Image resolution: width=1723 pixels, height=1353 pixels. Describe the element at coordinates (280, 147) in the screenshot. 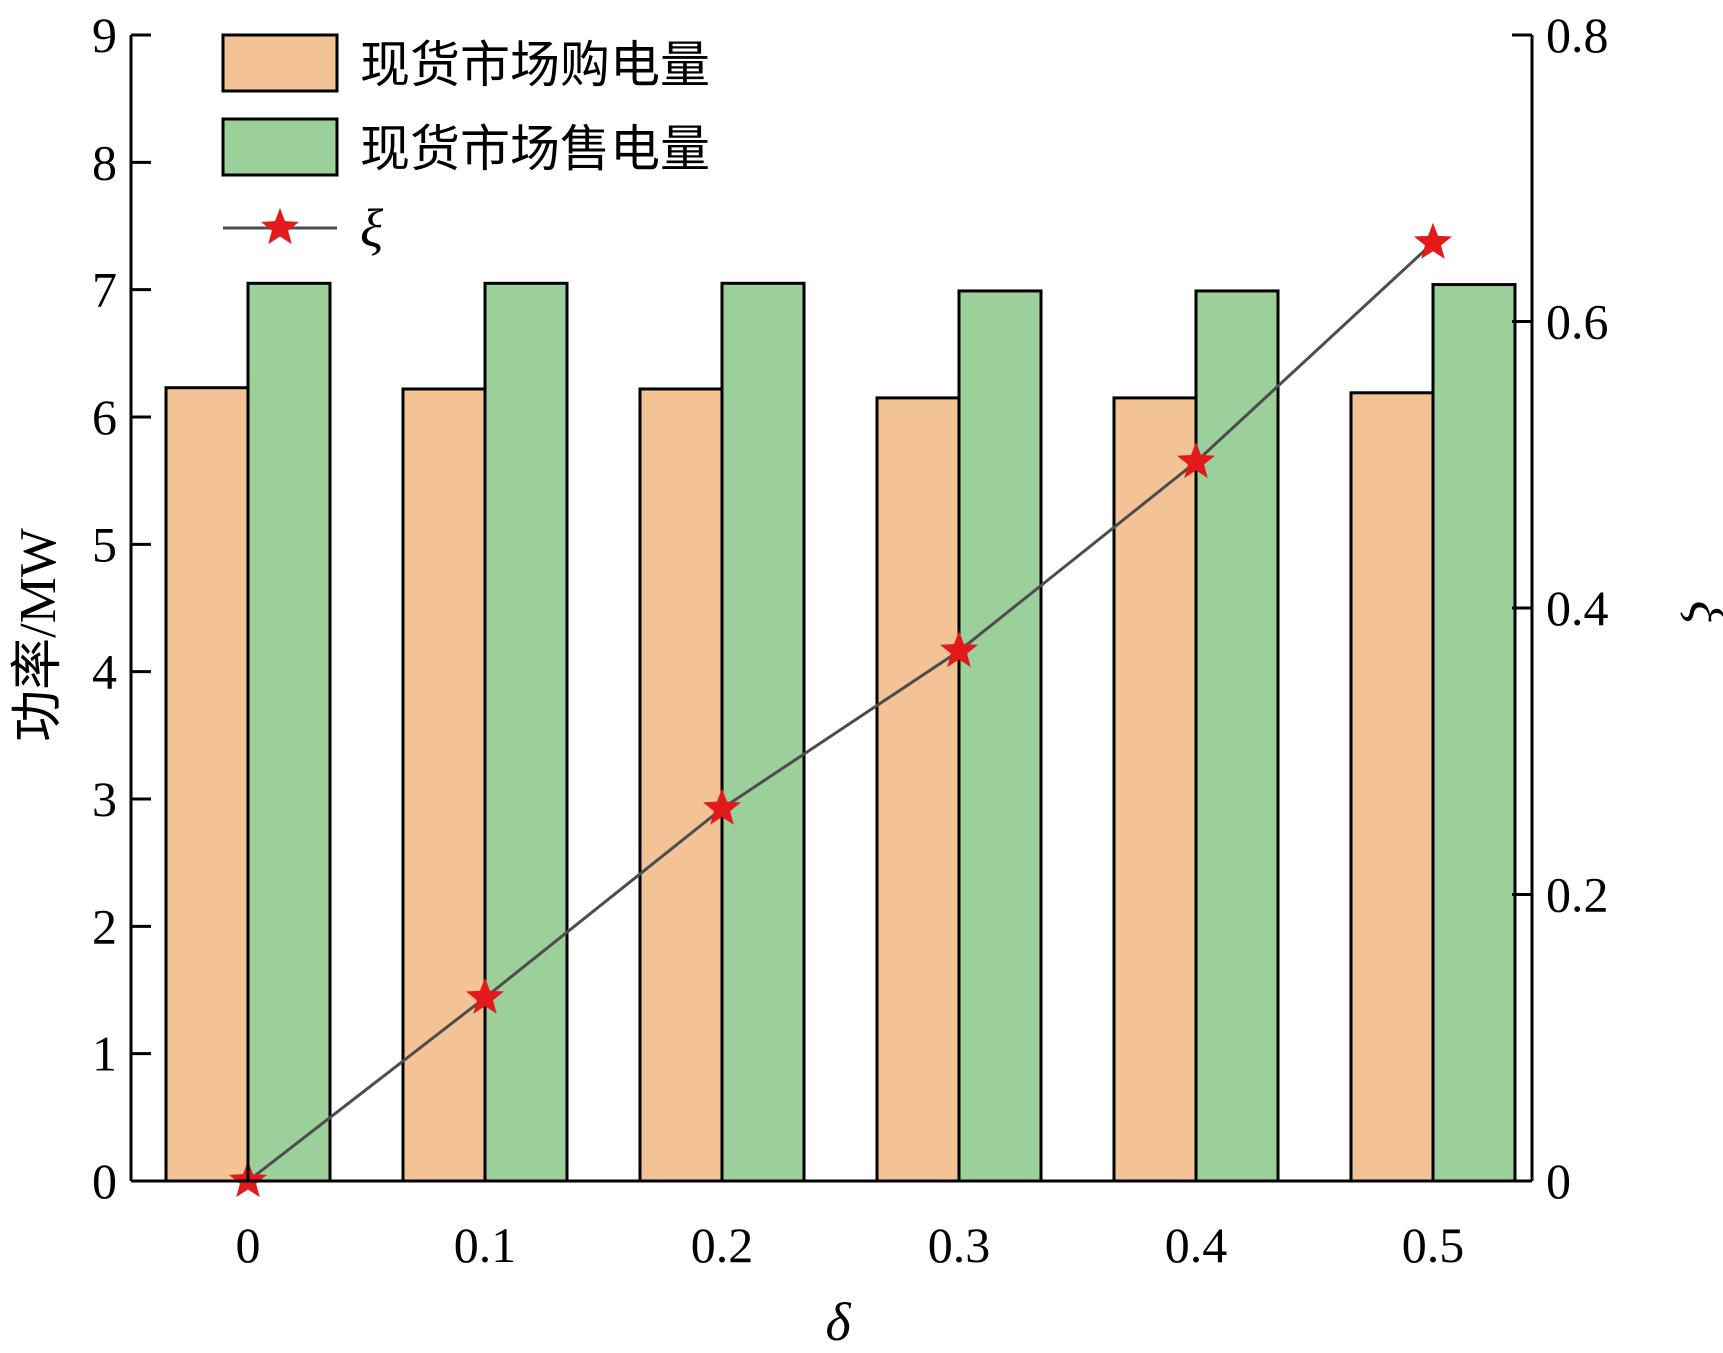

I see `legend-swatch-sell` at that location.